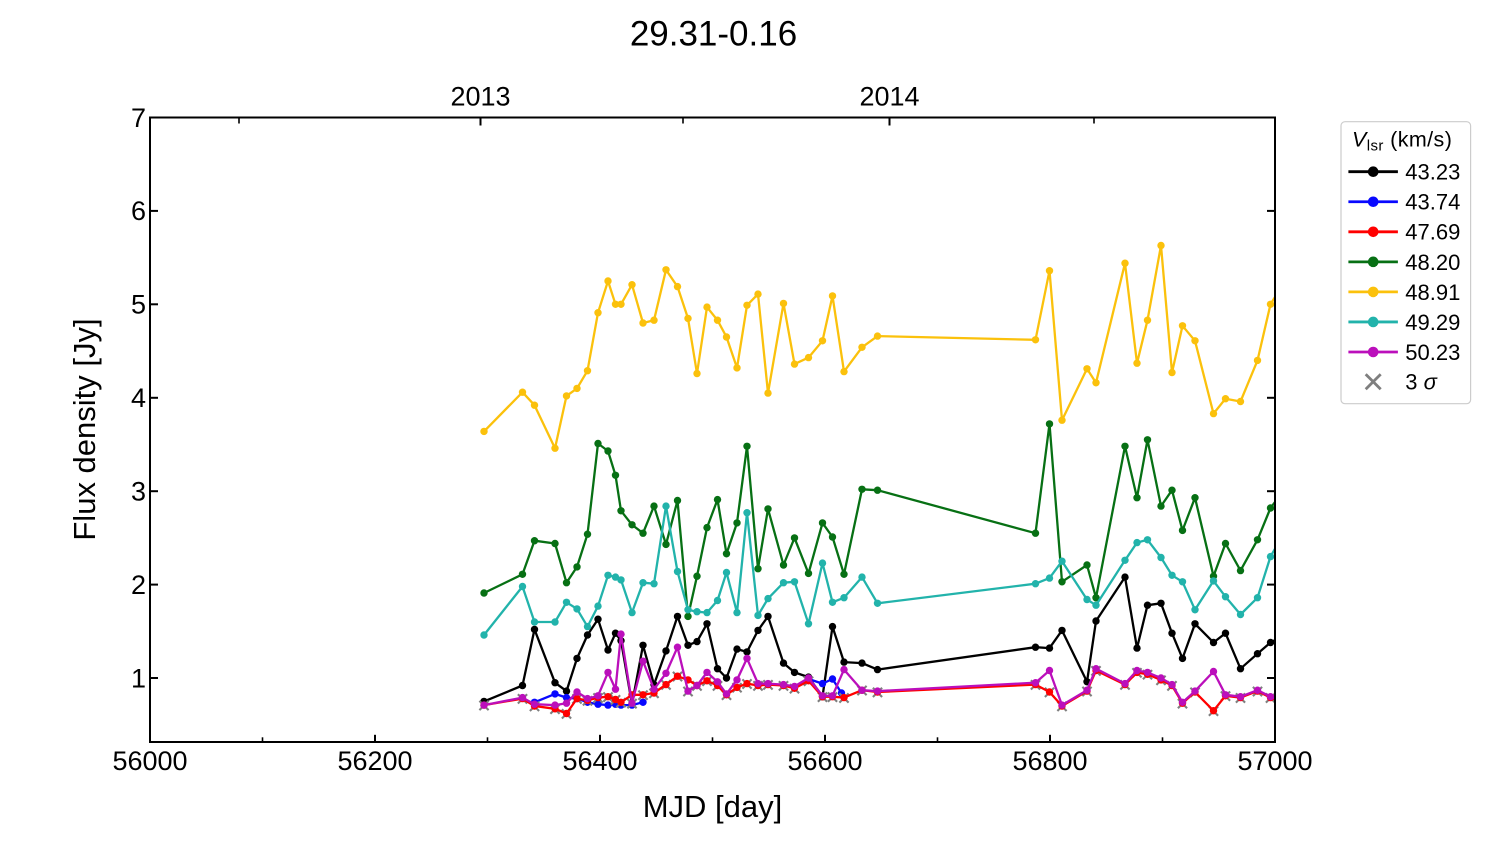 The height and width of the screenshot is (844, 1500). I want to click on svg-text: 2014, so click(889, 97).